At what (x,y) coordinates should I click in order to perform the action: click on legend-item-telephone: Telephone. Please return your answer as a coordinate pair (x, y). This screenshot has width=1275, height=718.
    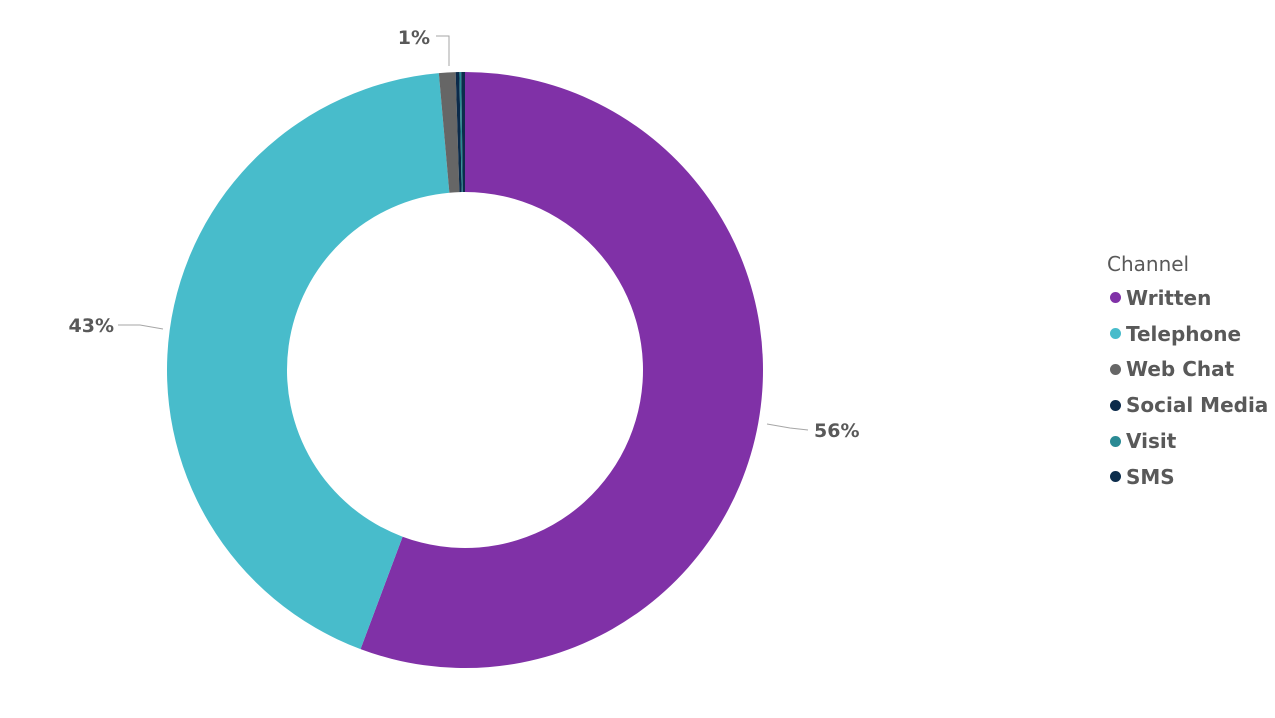
    Looking at the image, I should click on (1187, 334).